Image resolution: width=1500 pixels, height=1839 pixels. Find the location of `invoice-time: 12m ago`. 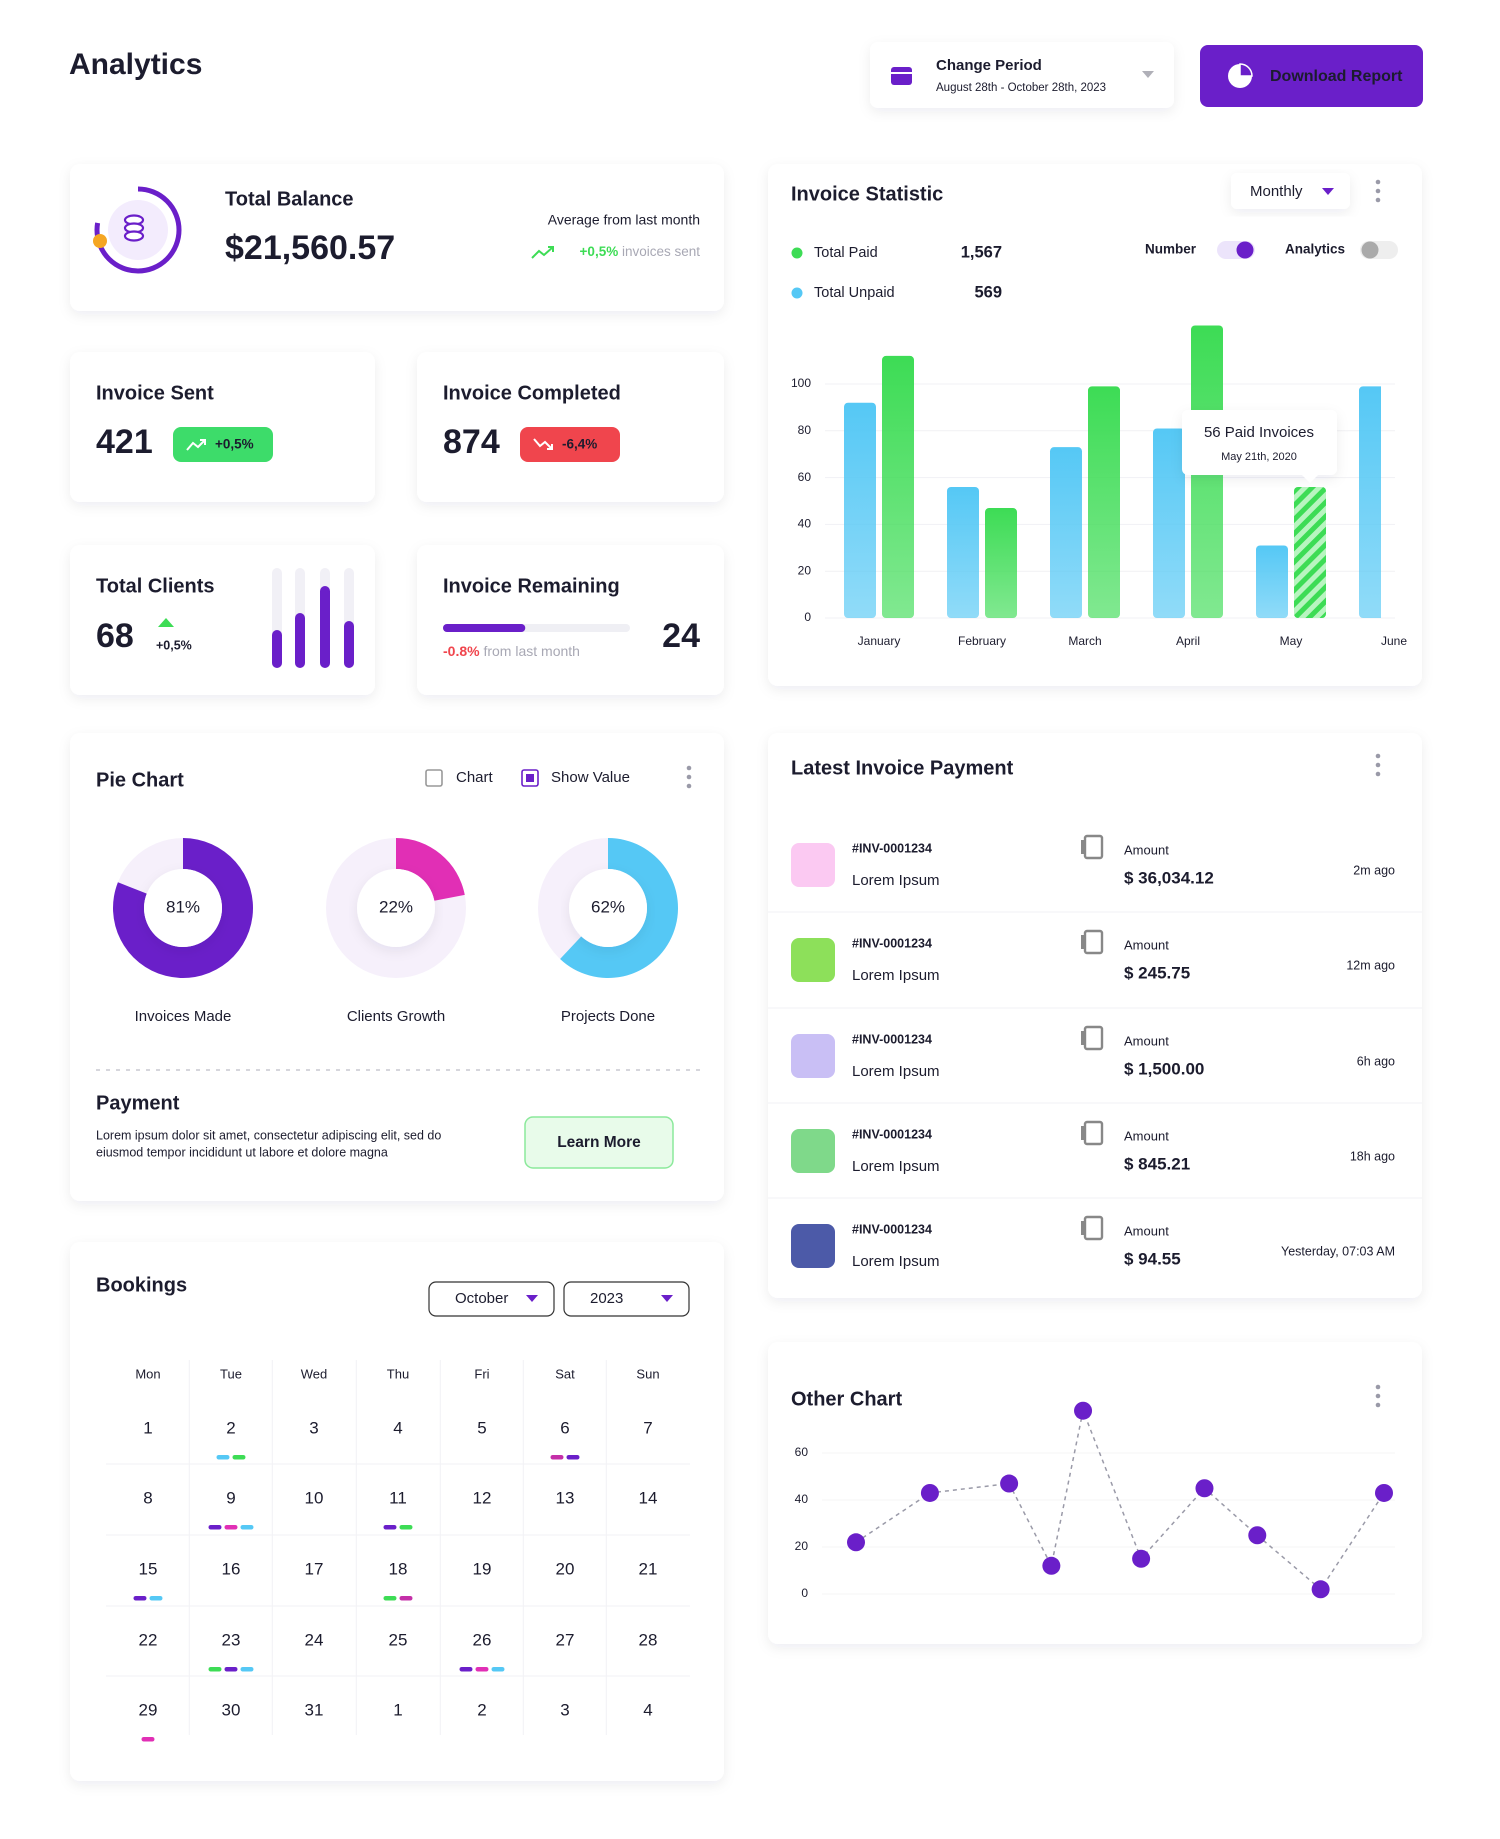

invoice-time: 12m ago is located at coordinates (1370, 965).